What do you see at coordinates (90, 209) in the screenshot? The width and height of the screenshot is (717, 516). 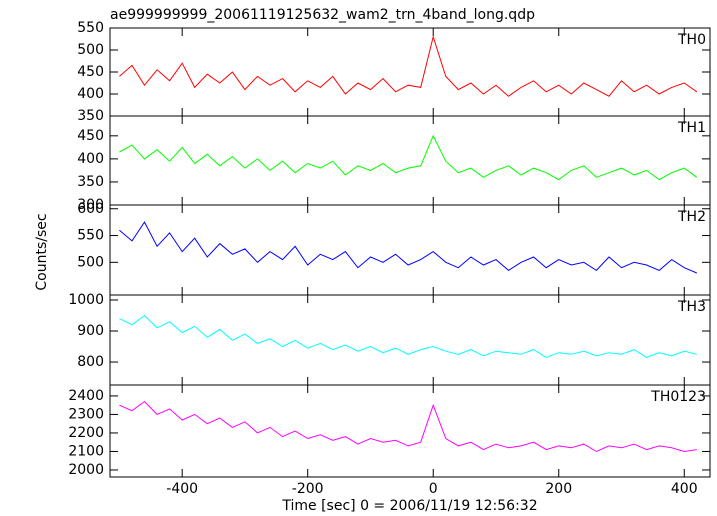 I see `y-tick-label: 600` at bounding box center [90, 209].